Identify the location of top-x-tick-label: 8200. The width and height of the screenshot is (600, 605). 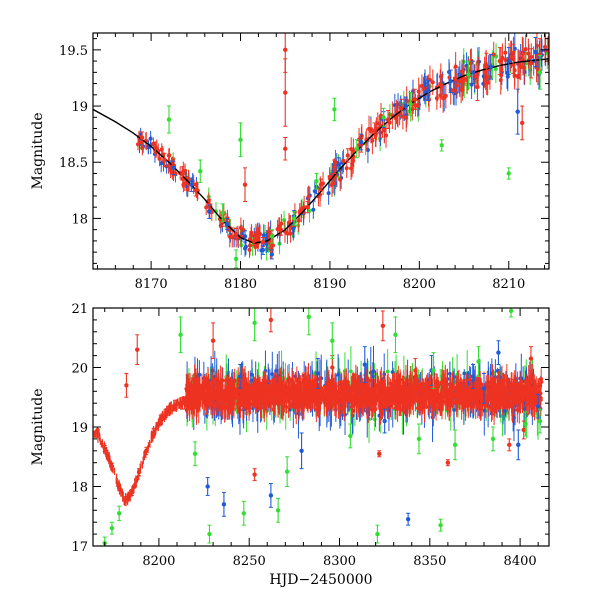
(419, 284).